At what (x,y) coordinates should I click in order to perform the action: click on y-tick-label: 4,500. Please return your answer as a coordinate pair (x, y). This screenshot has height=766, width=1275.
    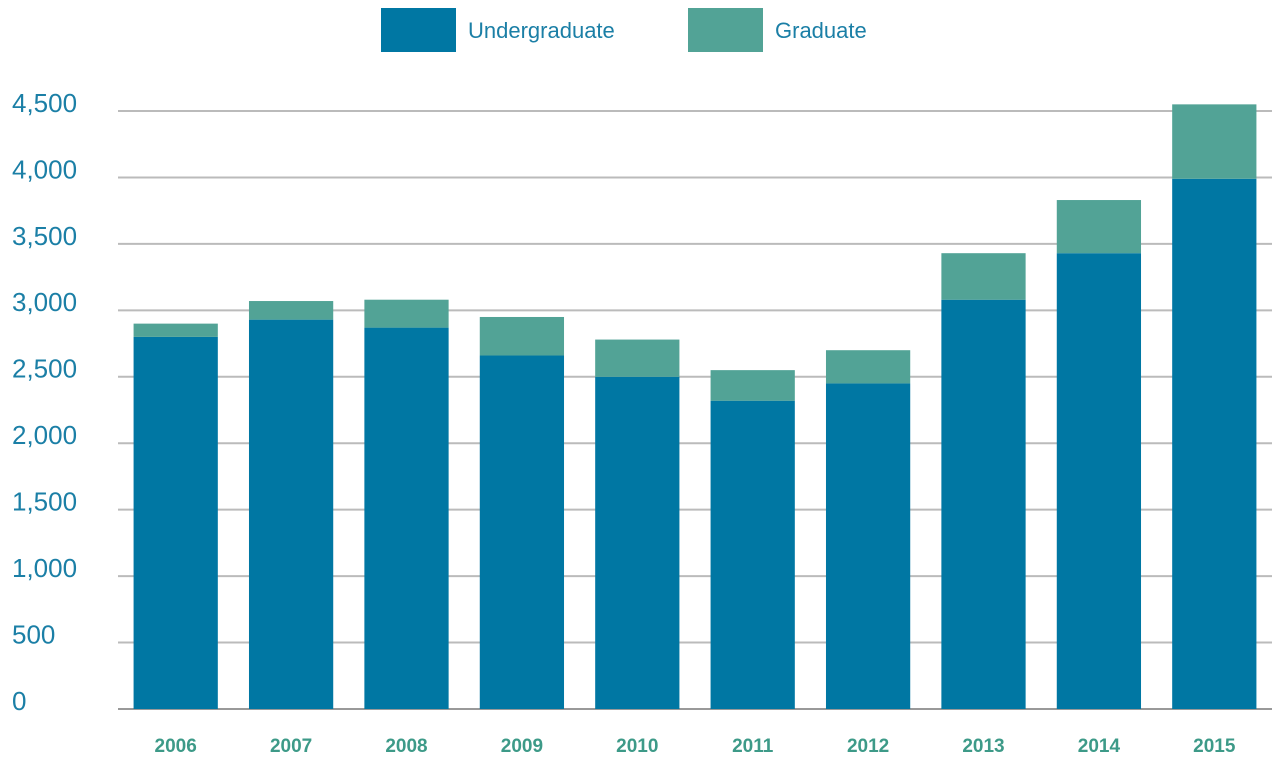
    Looking at the image, I should click on (44, 103).